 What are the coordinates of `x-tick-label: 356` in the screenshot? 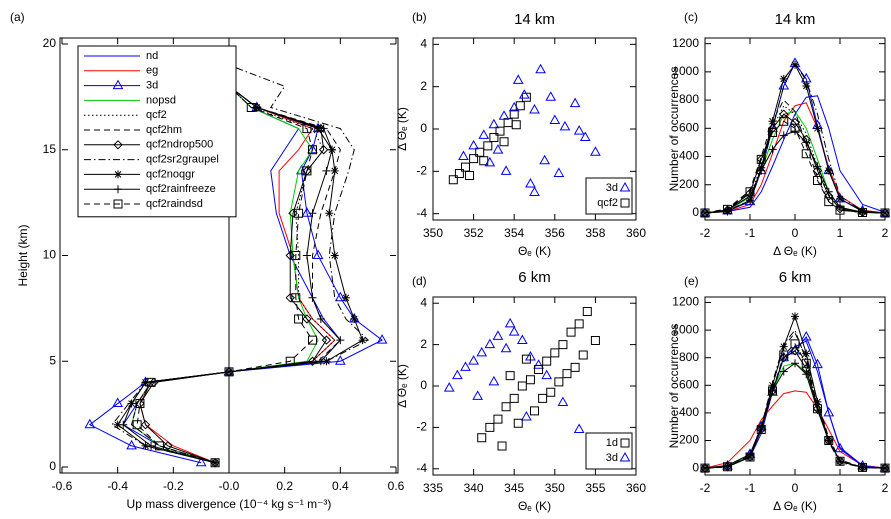 It's located at (555, 233).